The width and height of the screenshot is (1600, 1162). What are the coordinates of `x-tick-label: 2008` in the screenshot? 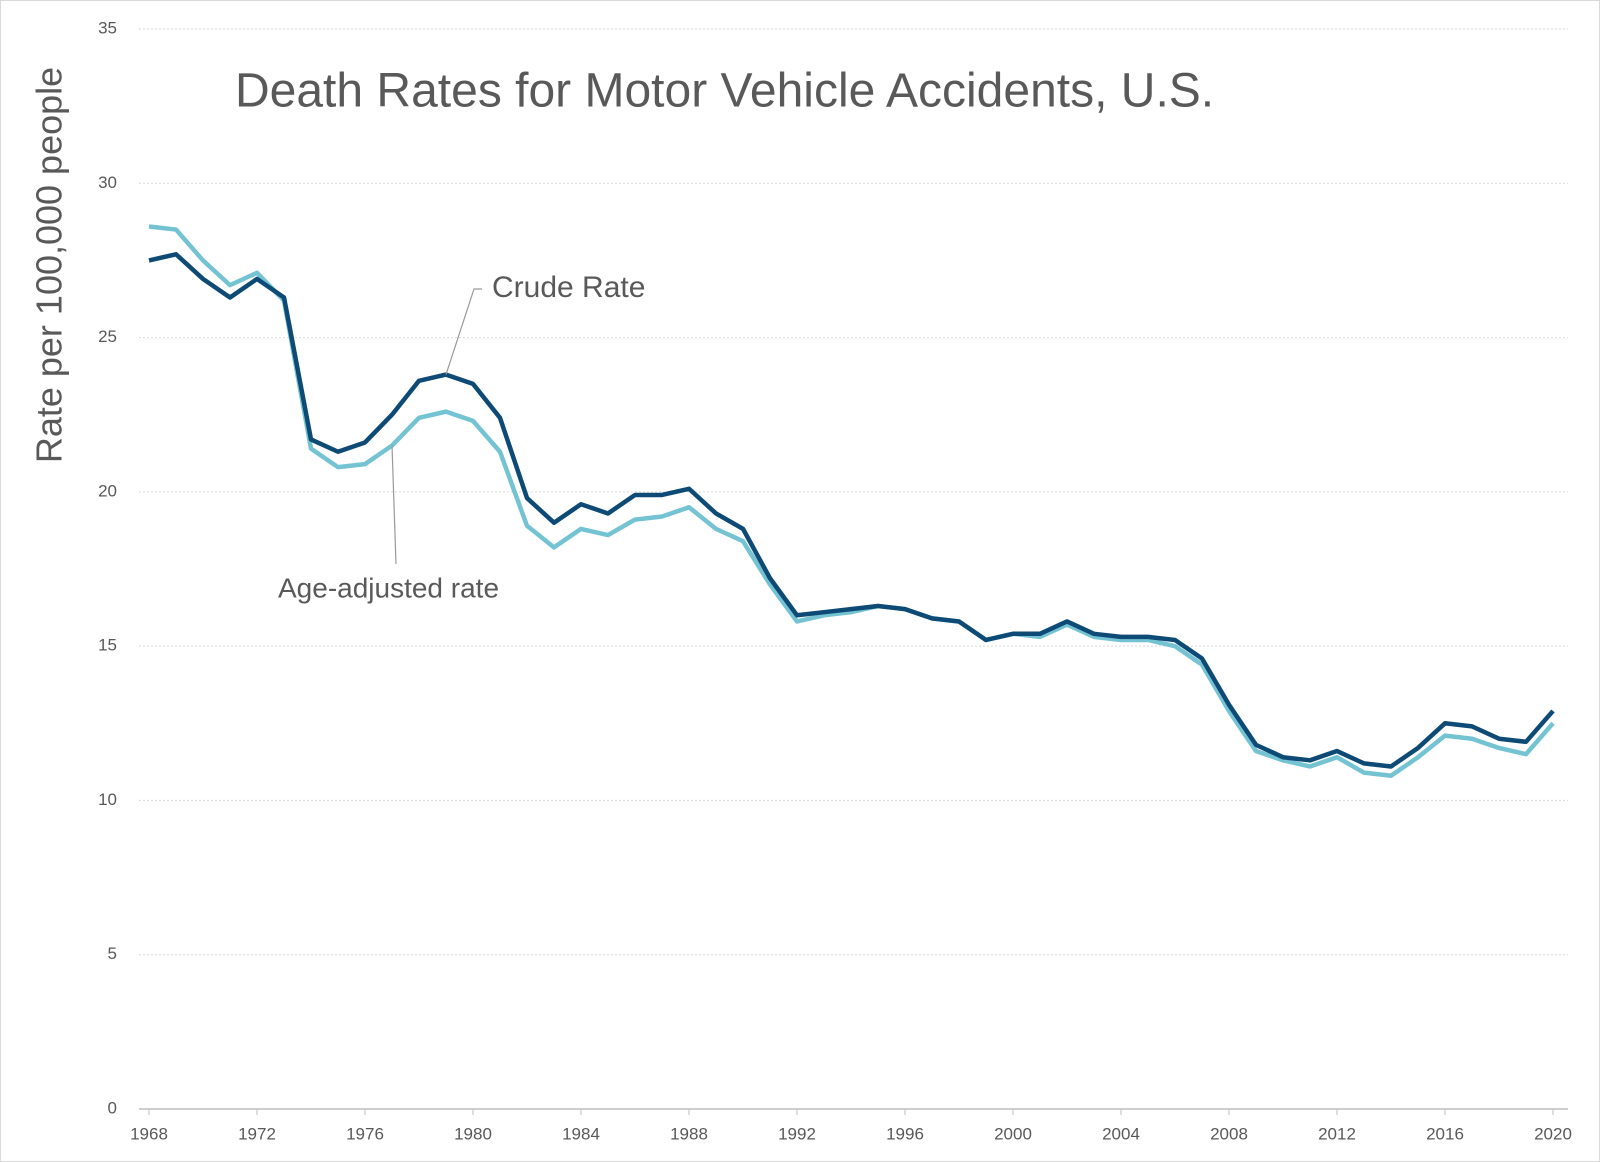 It's located at (1229, 1133).